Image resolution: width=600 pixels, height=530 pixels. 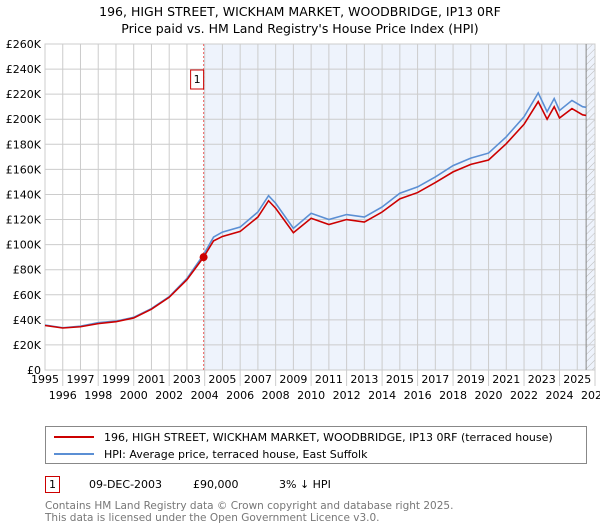 What do you see at coordinates (74, 437) in the screenshot?
I see `red-line-swatch` at bounding box center [74, 437].